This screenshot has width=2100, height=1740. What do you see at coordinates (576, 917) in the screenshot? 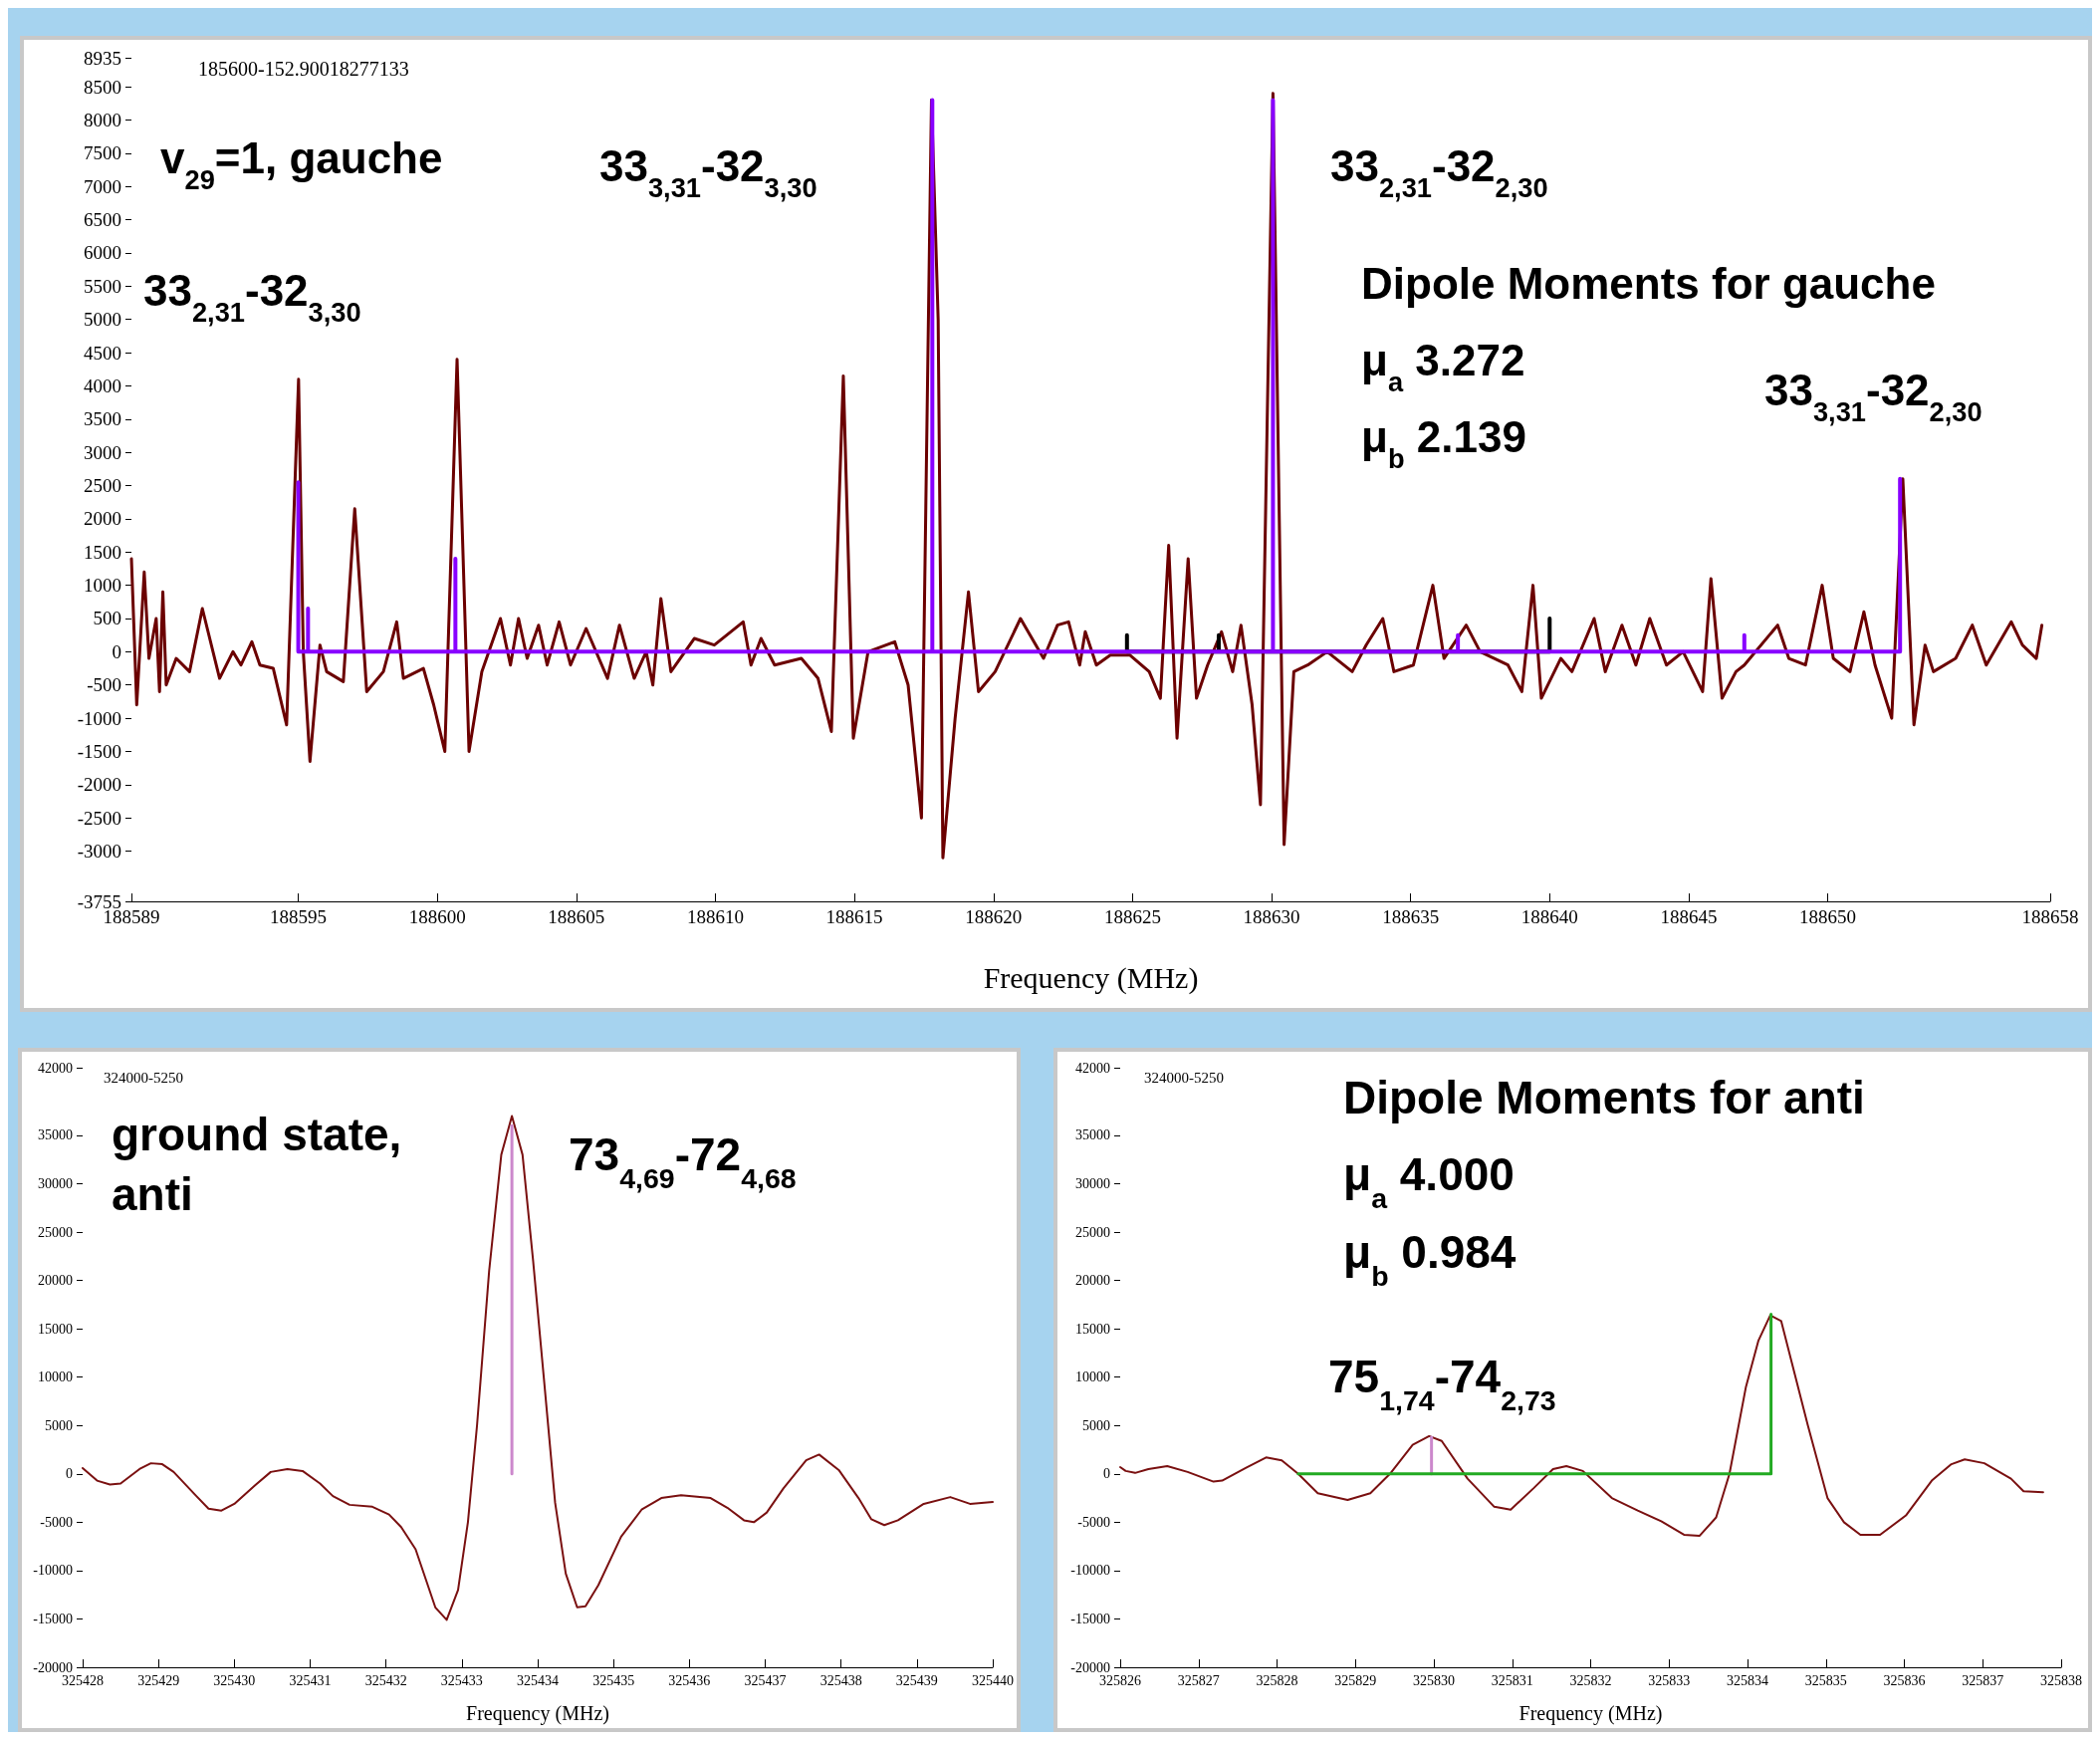
I see `x-tick-label: 188605` at bounding box center [576, 917].